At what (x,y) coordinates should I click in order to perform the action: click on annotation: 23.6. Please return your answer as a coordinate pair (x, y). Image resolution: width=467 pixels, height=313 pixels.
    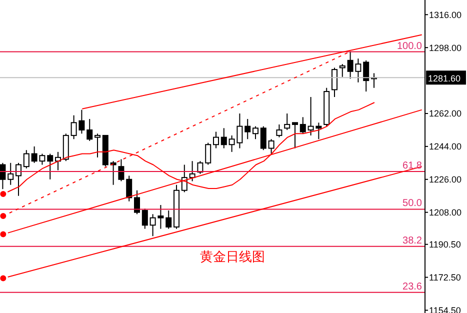
    Looking at the image, I should click on (412, 286).